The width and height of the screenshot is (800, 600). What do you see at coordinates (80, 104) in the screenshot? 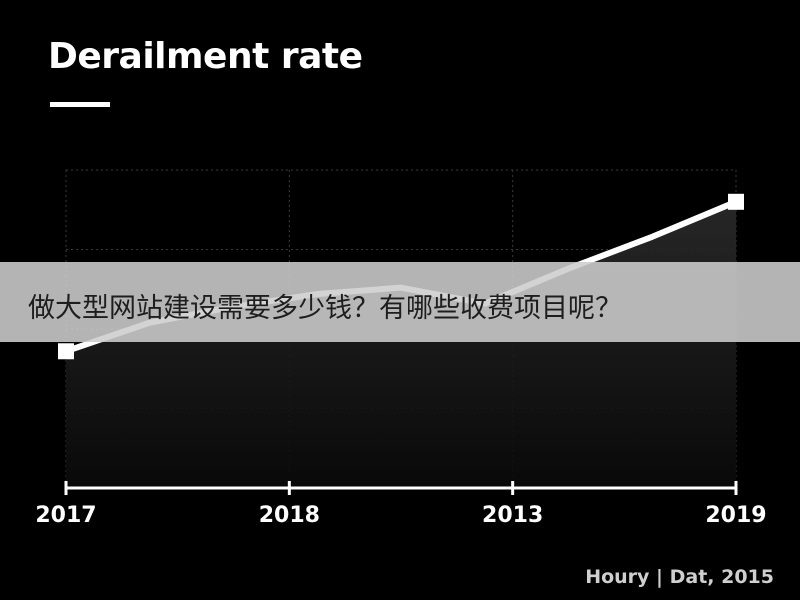
I see `title-underline` at bounding box center [80, 104].